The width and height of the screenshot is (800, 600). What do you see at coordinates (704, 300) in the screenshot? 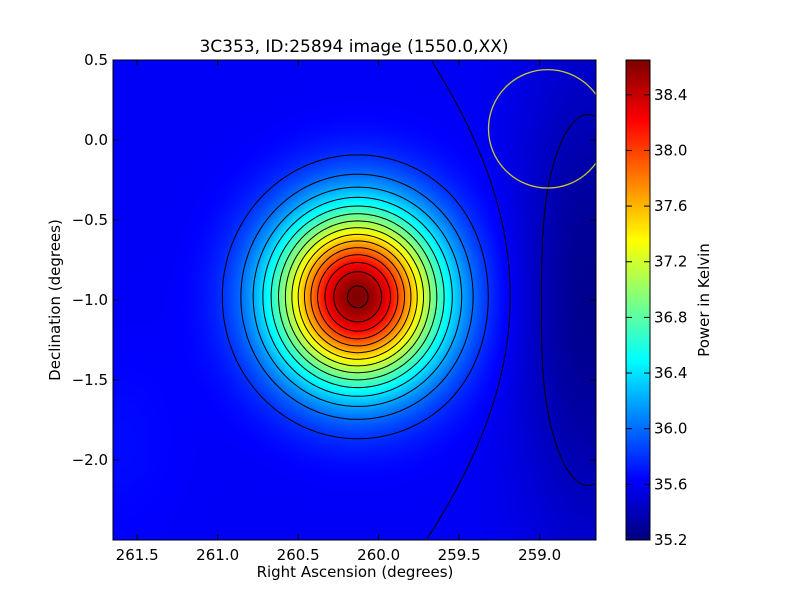
I see `colorbar-label: Power in Kelvin` at bounding box center [704, 300].